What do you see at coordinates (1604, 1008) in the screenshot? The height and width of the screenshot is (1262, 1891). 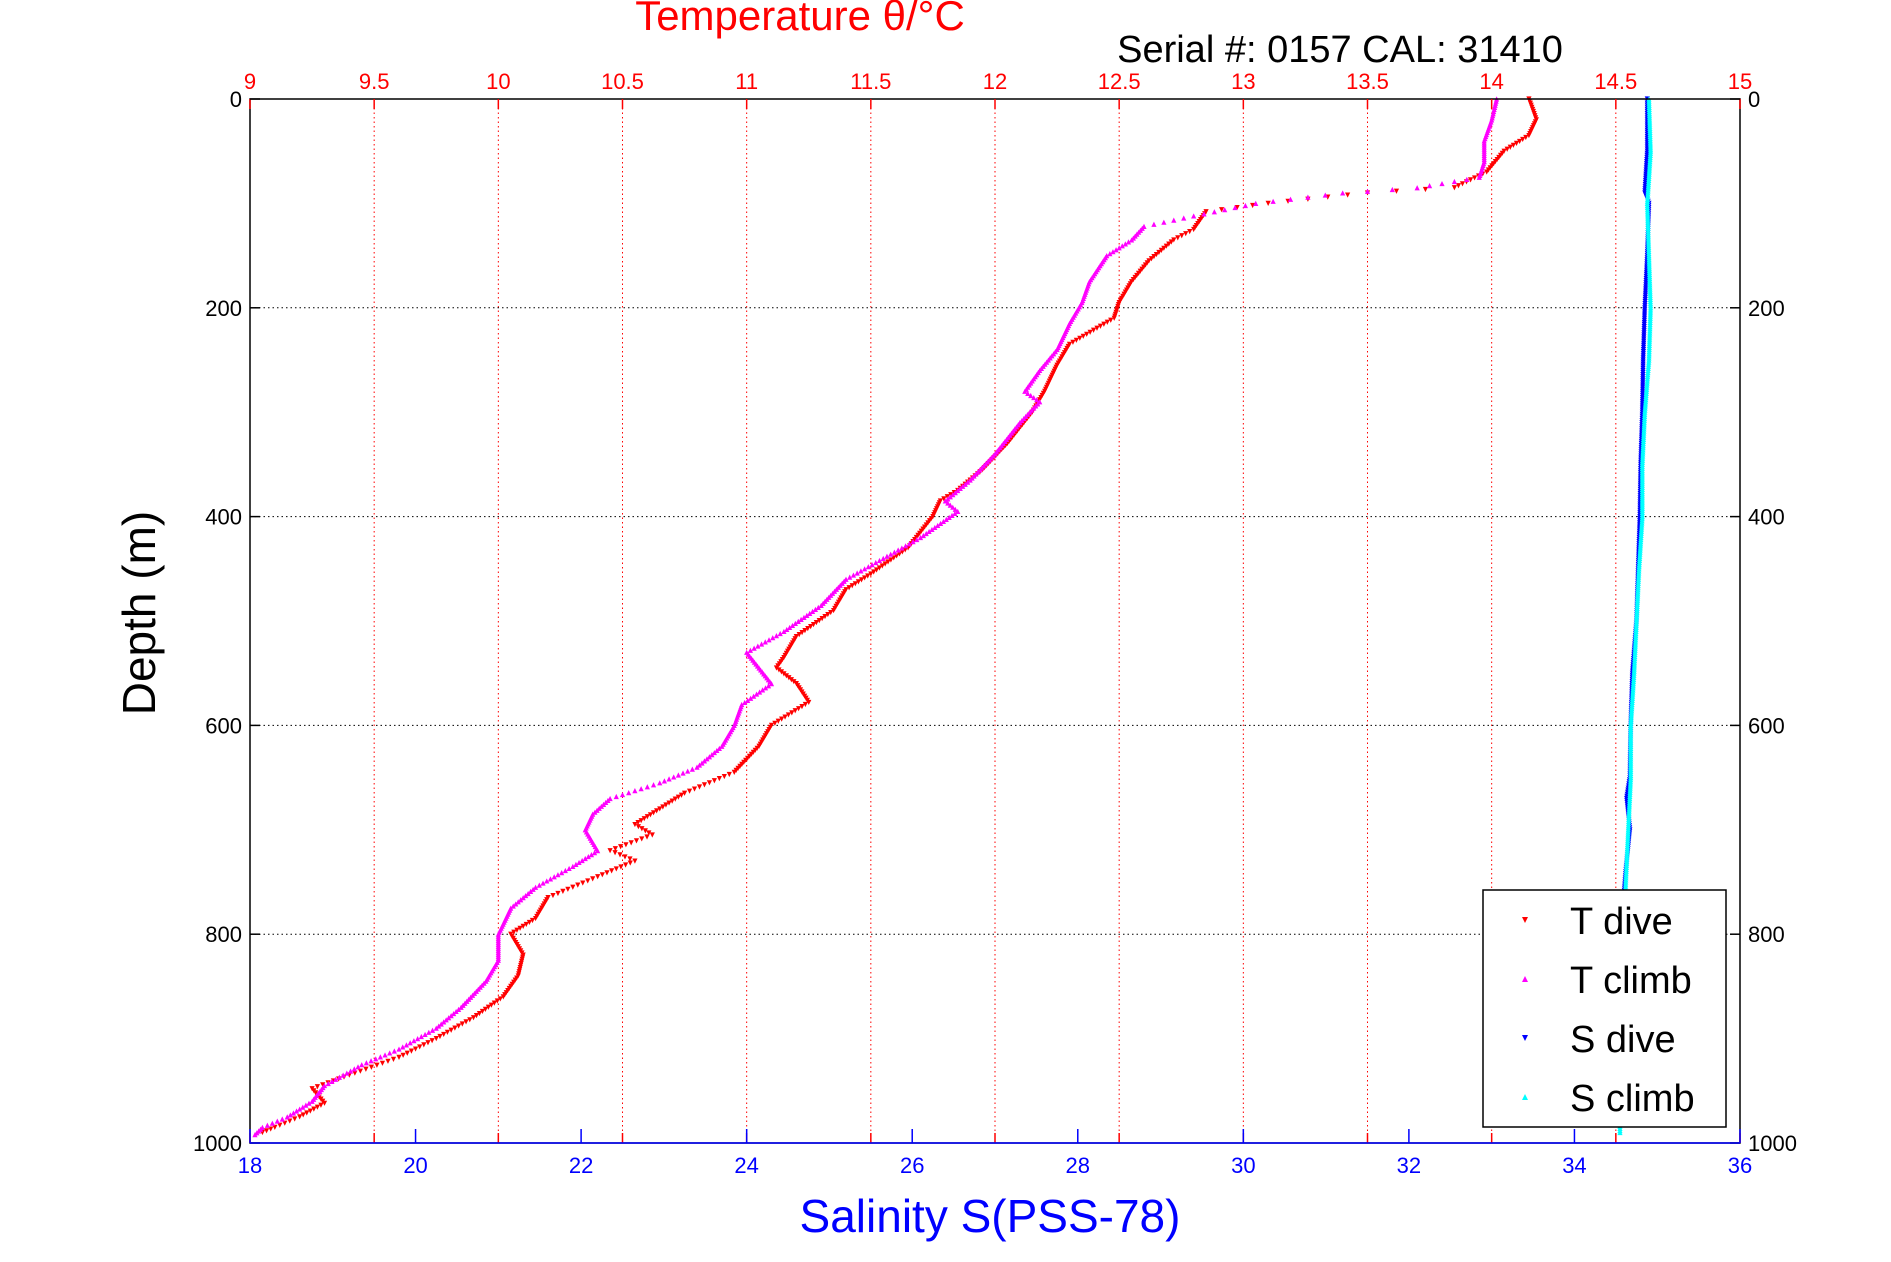 I see `legend-box` at bounding box center [1604, 1008].